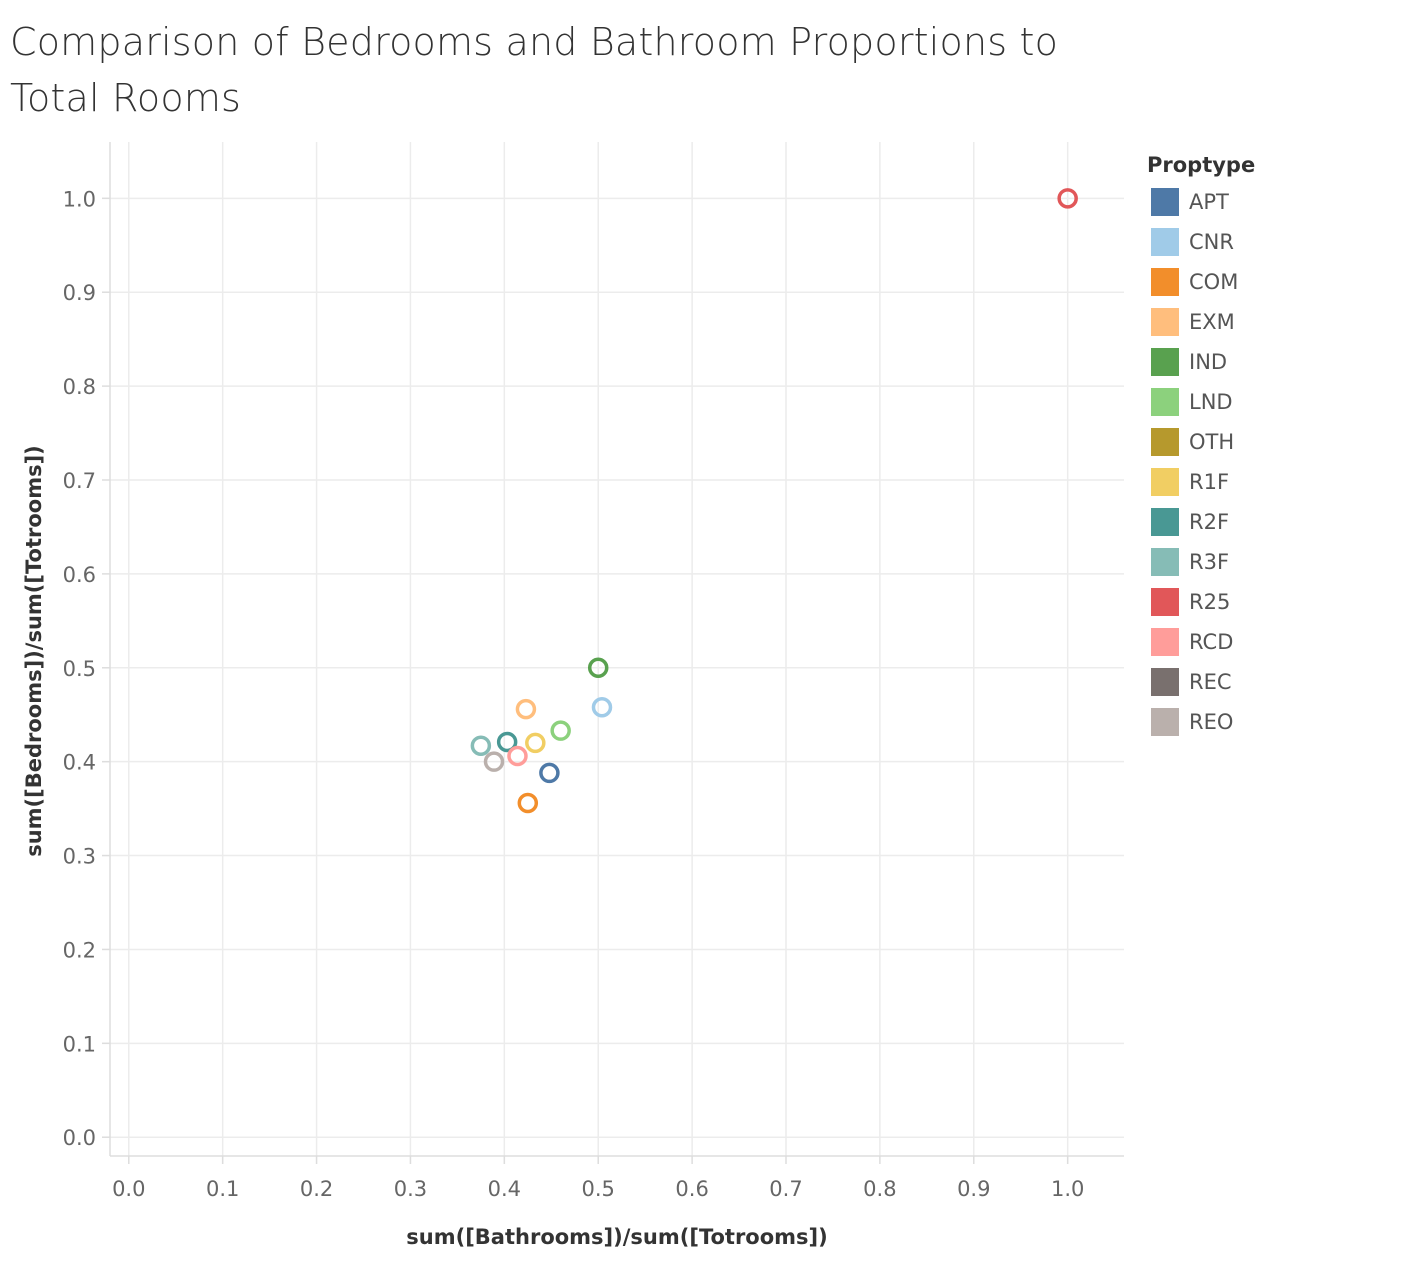 Image resolution: width=1424 pixels, height=1266 pixels. I want to click on legend-item-apt: APT, so click(1277, 202).